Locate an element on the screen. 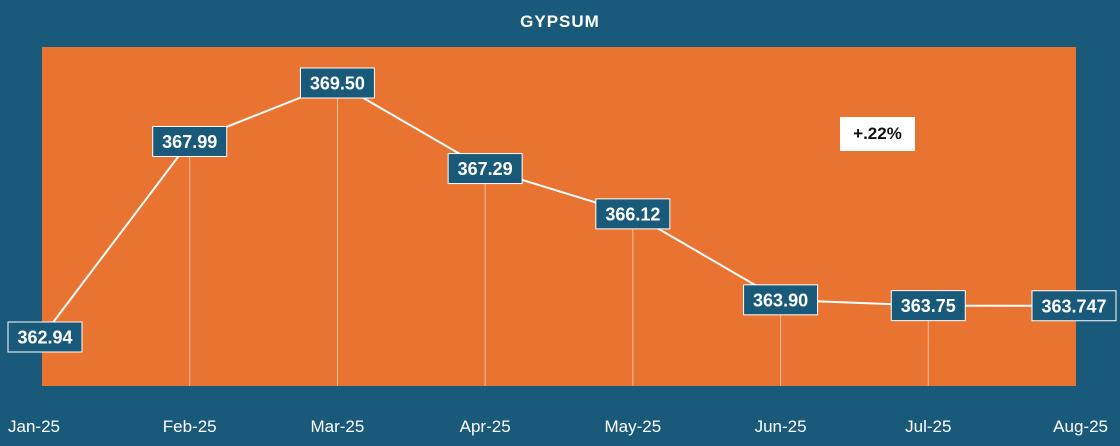 The height and width of the screenshot is (446, 1120). data-label: 363.90 is located at coordinates (781, 300).